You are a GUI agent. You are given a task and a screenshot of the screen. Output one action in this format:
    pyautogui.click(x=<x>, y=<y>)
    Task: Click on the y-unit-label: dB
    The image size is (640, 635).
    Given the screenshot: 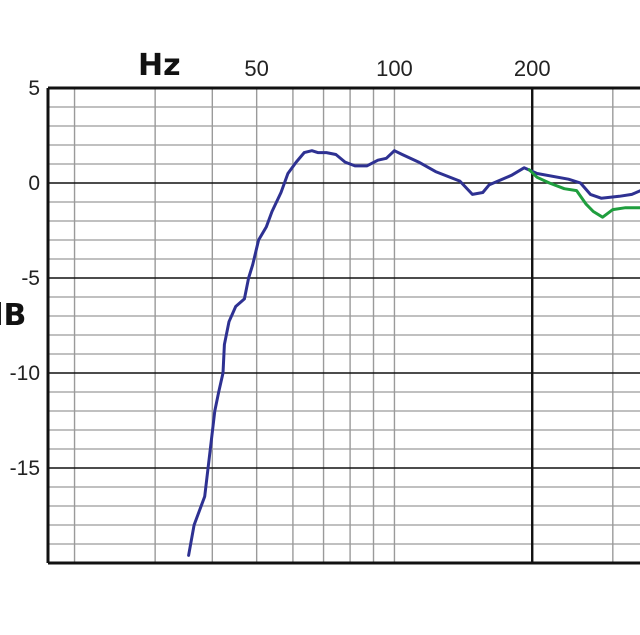 What is the action you would take?
    pyautogui.click(x=13, y=315)
    